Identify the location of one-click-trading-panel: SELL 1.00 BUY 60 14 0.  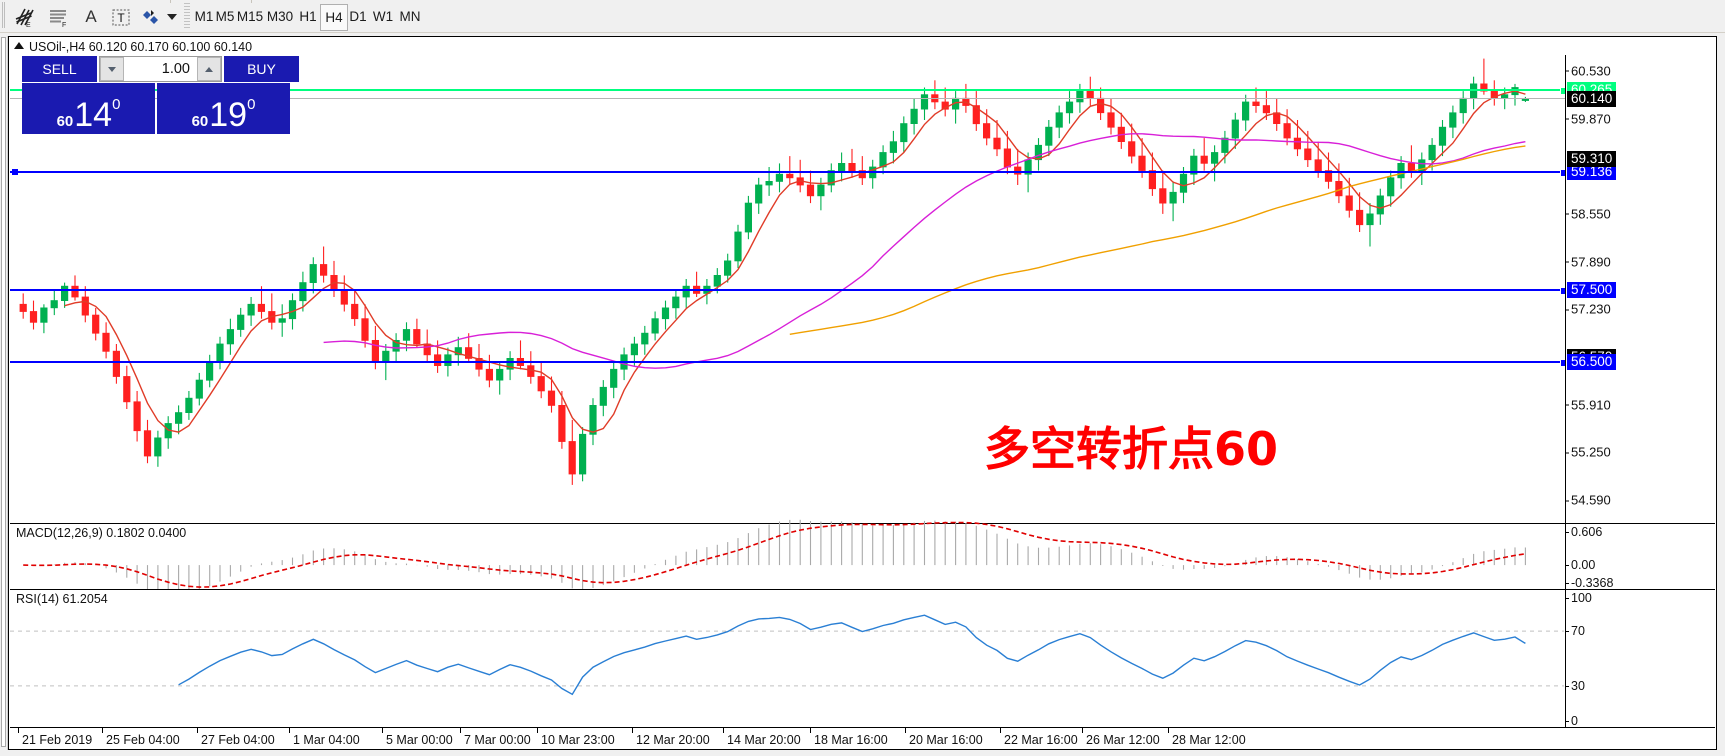
(160, 95).